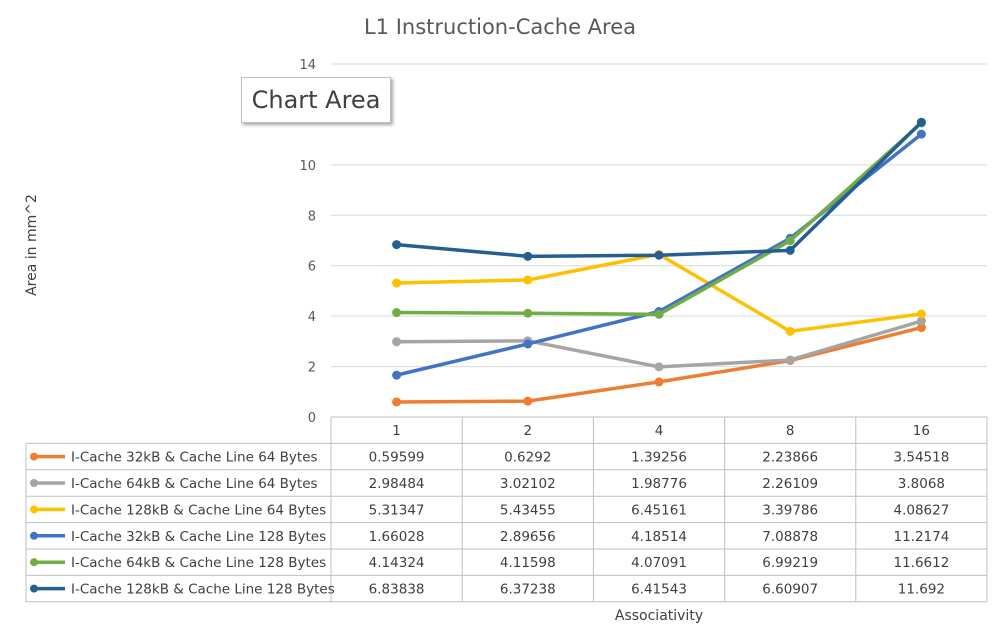 This screenshot has height=641, width=1003. What do you see at coordinates (198, 537) in the screenshot?
I see `legend-series-name: I-Cache 32kB & Cache Line 128 Bytes` at bounding box center [198, 537].